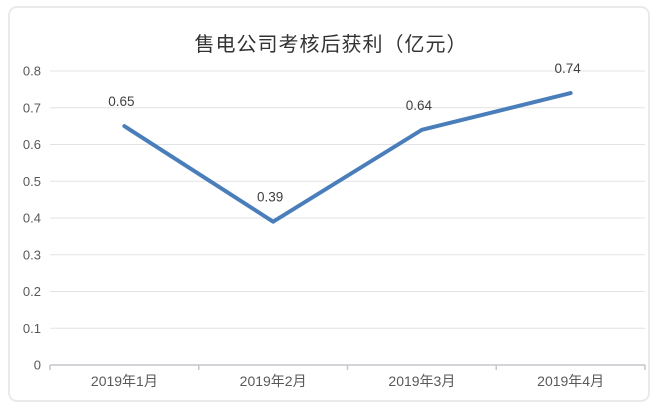 This screenshot has height=414, width=662. I want to click on x-axis-category-label: 2019年1月, so click(124, 381).